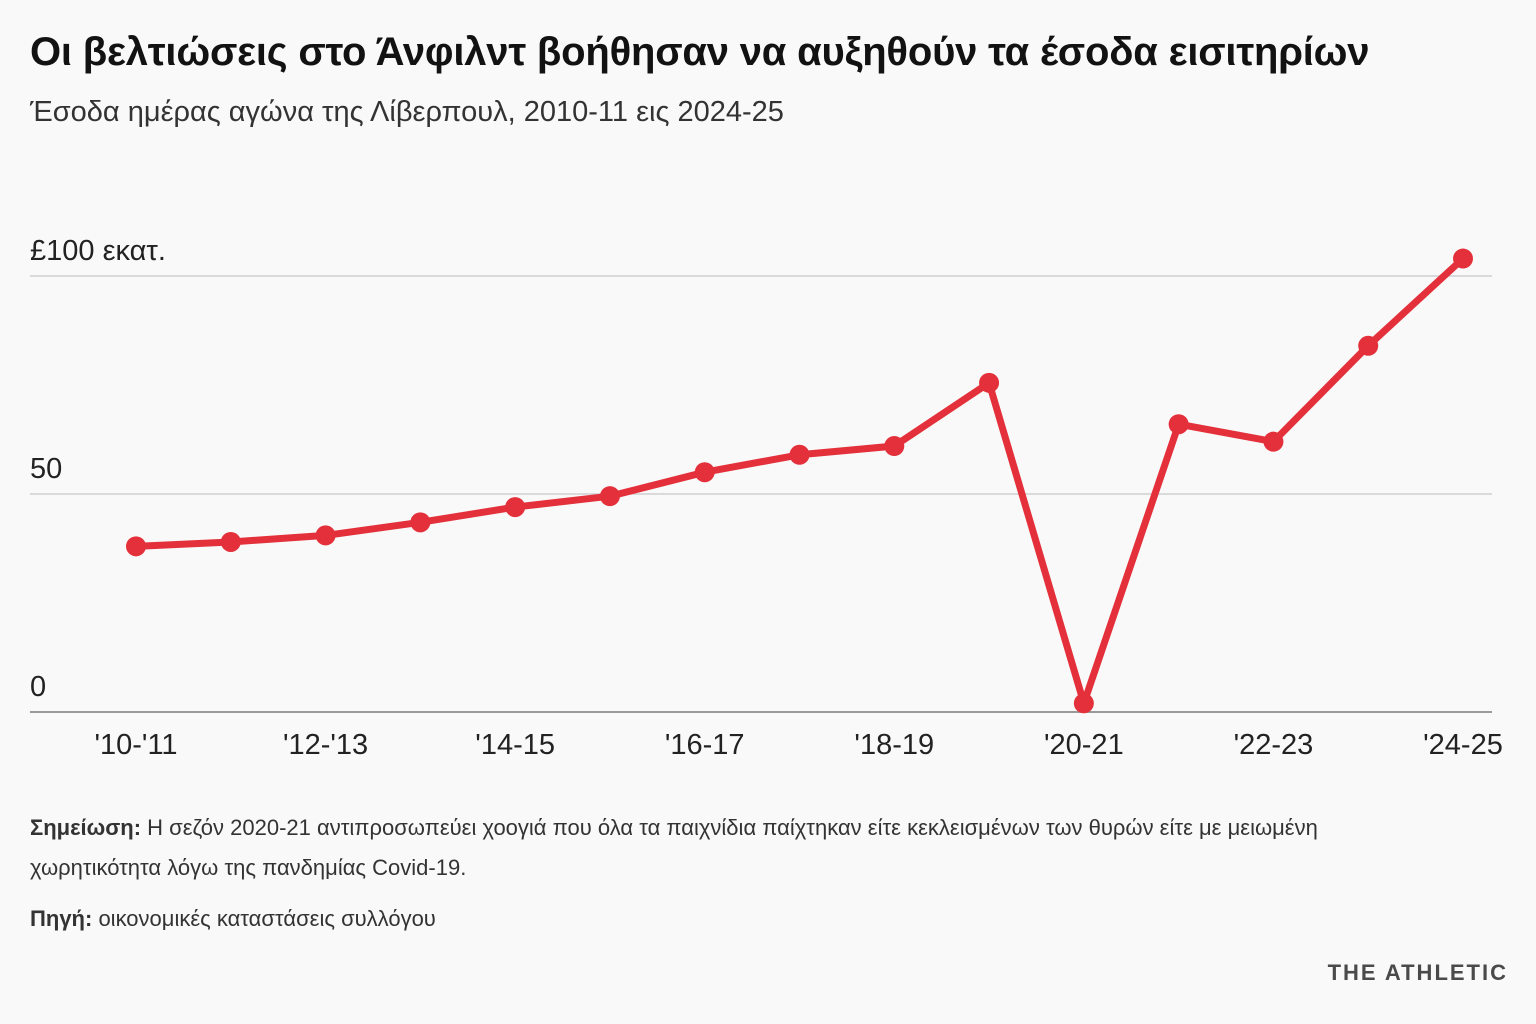  I want to click on x-tick-label: '18-19, so click(894, 745).